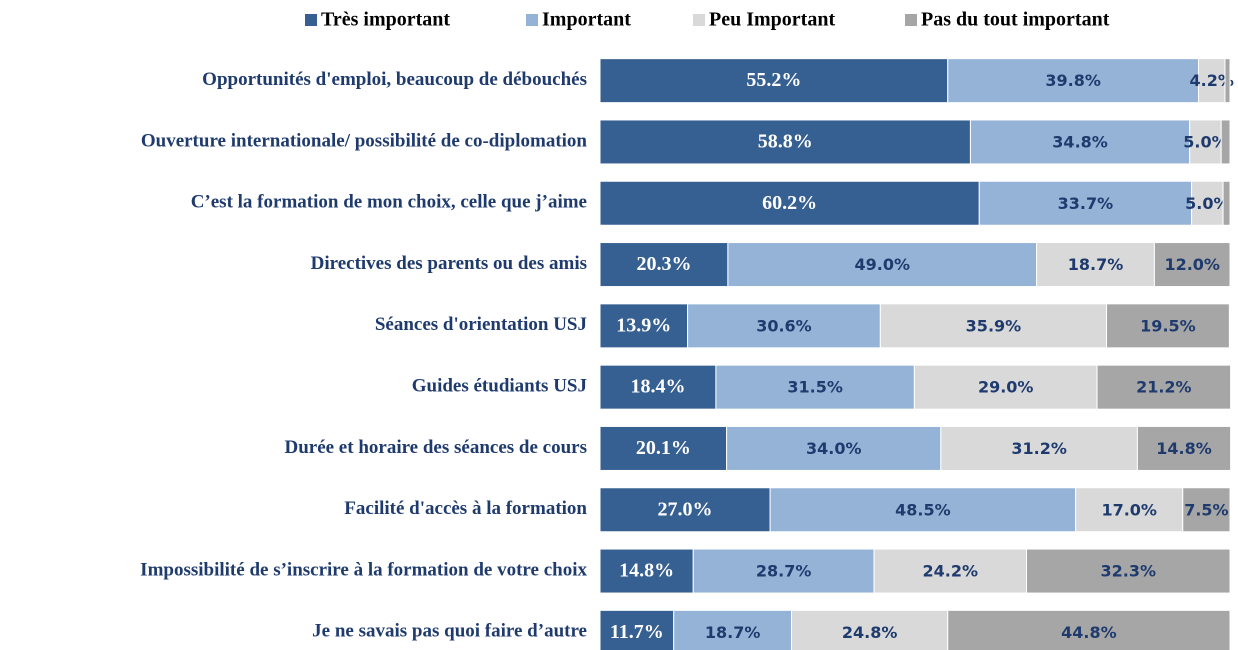  I want to click on data-label: 13.9%, so click(643, 325).